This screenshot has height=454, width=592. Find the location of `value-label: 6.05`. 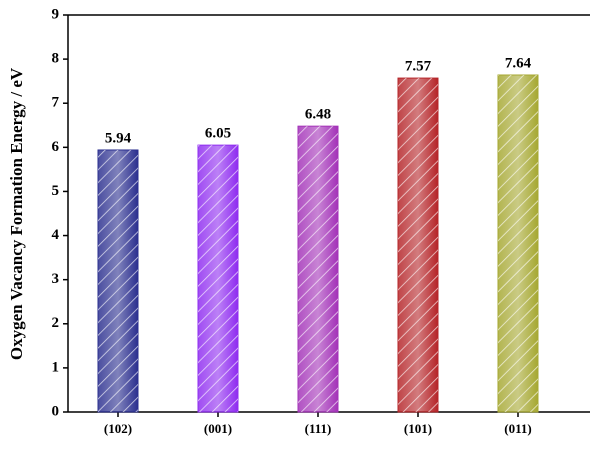

value-label: 6.05 is located at coordinates (218, 134).